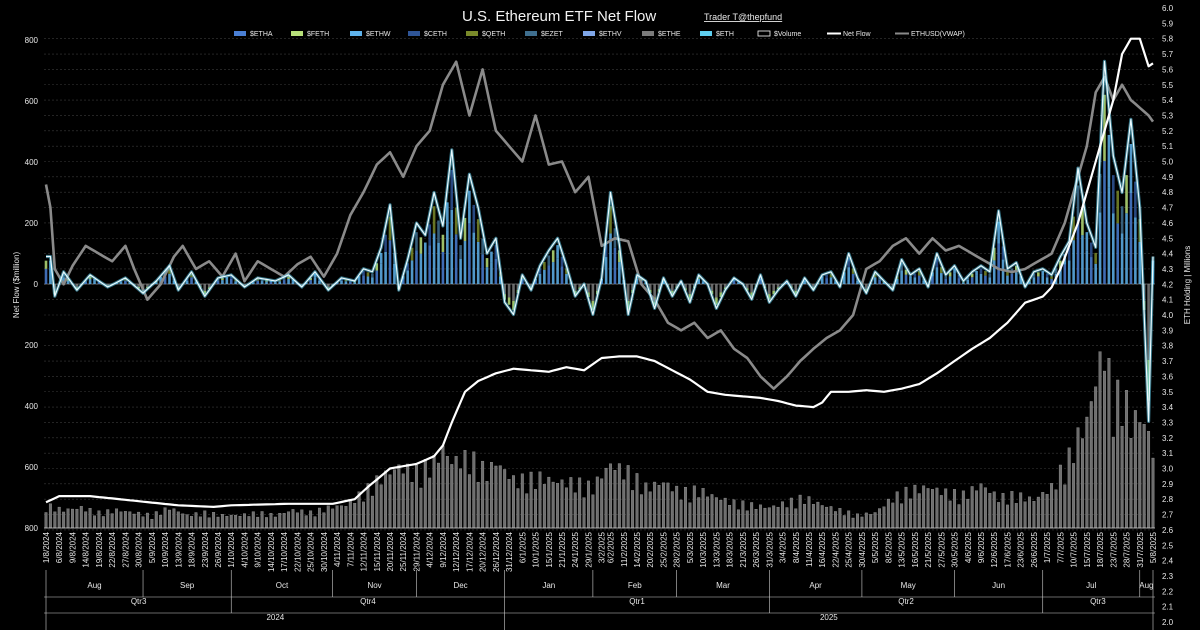 This screenshot has width=1200, height=630. What do you see at coordinates (635, 585) in the screenshot?
I see `month-label: Feb` at bounding box center [635, 585].